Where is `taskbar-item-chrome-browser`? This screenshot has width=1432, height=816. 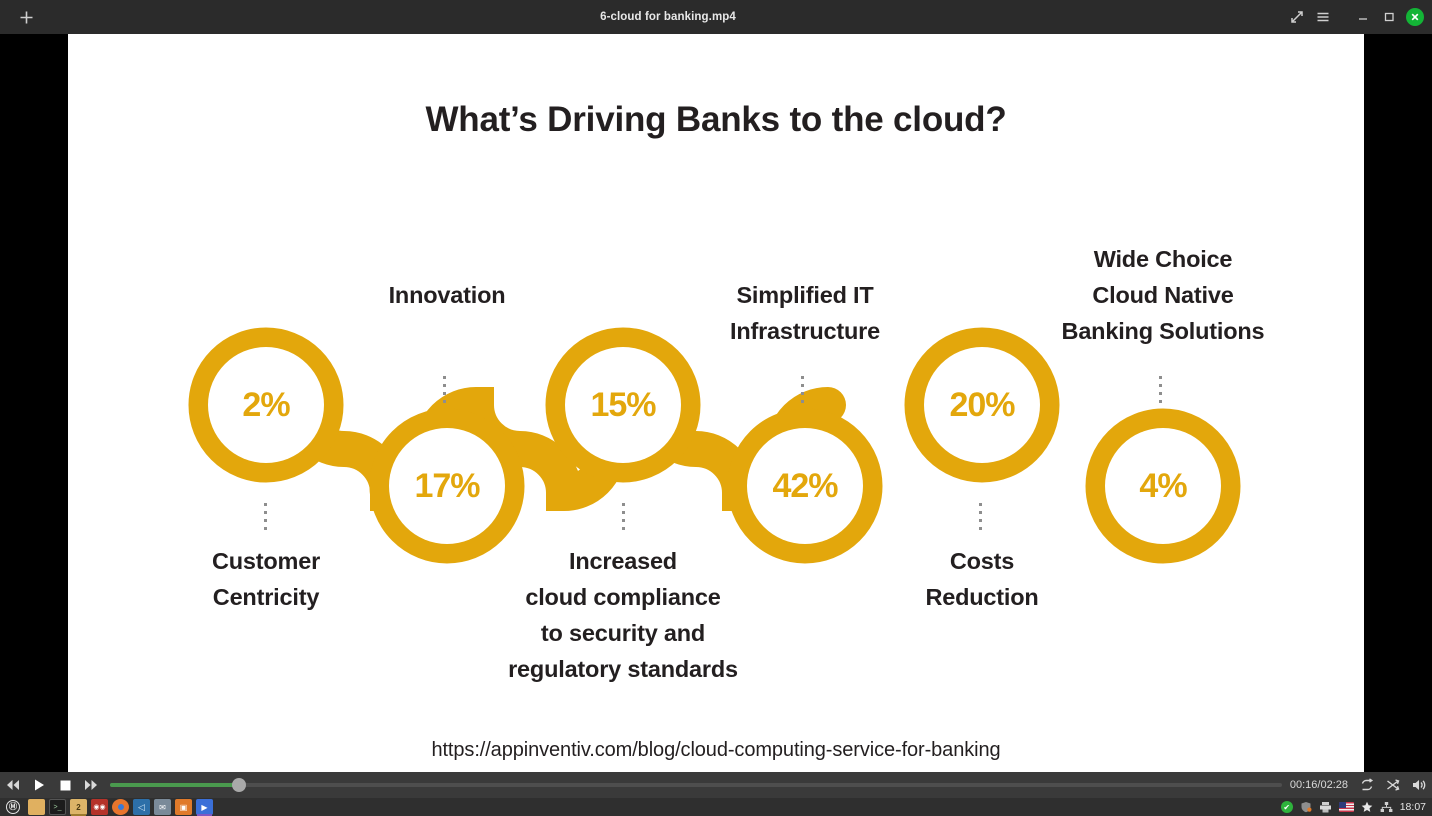
taskbar-item-chrome-browser is located at coordinates (120, 807).